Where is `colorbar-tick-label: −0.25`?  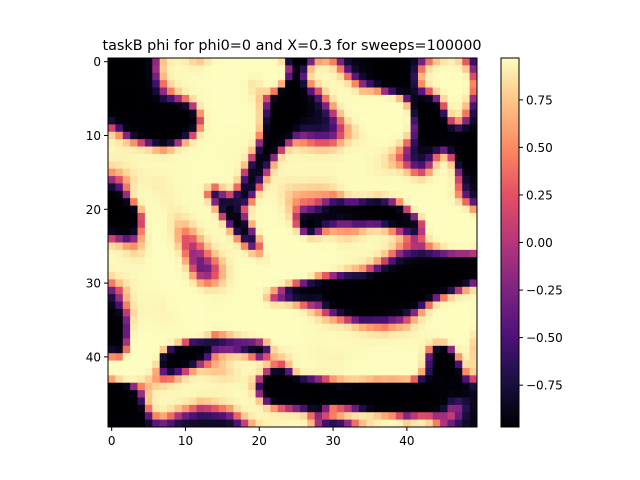
colorbar-tick-label: −0.25 is located at coordinates (544, 291).